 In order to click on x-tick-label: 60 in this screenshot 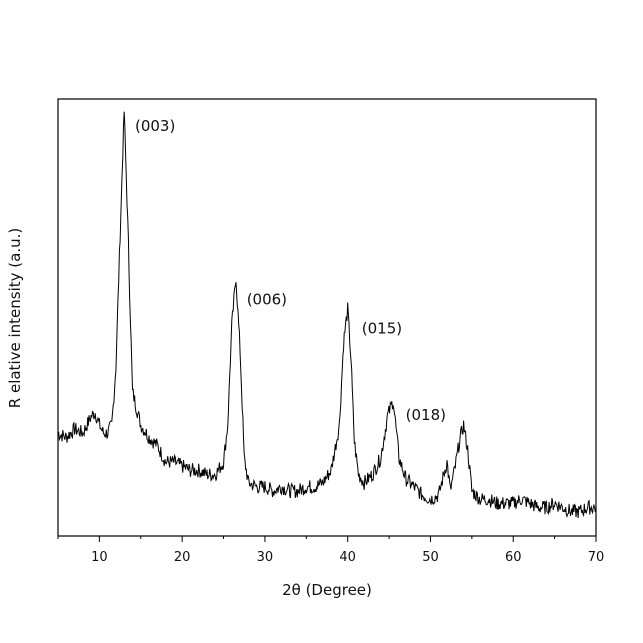, I will do `click(513, 557)`.